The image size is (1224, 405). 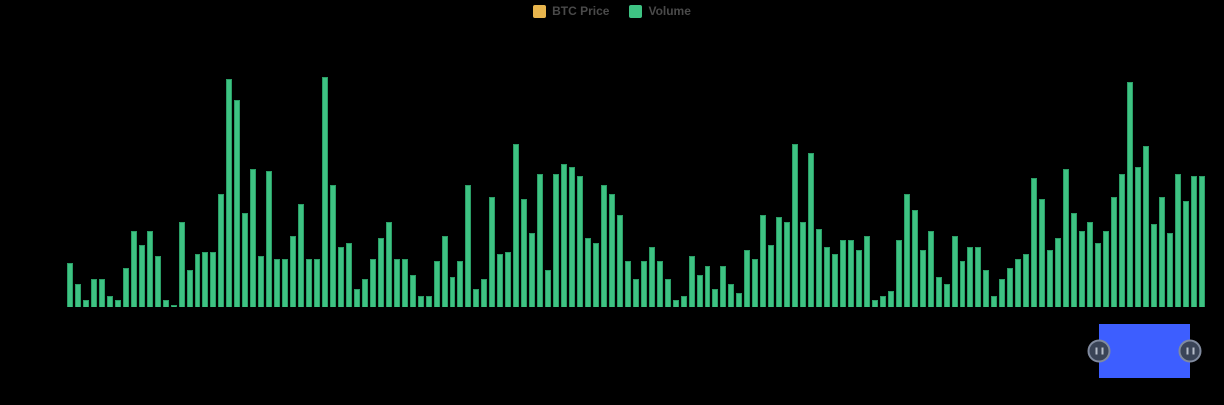 I want to click on chart-legend: BTC Price Volume, so click(x=612, y=11).